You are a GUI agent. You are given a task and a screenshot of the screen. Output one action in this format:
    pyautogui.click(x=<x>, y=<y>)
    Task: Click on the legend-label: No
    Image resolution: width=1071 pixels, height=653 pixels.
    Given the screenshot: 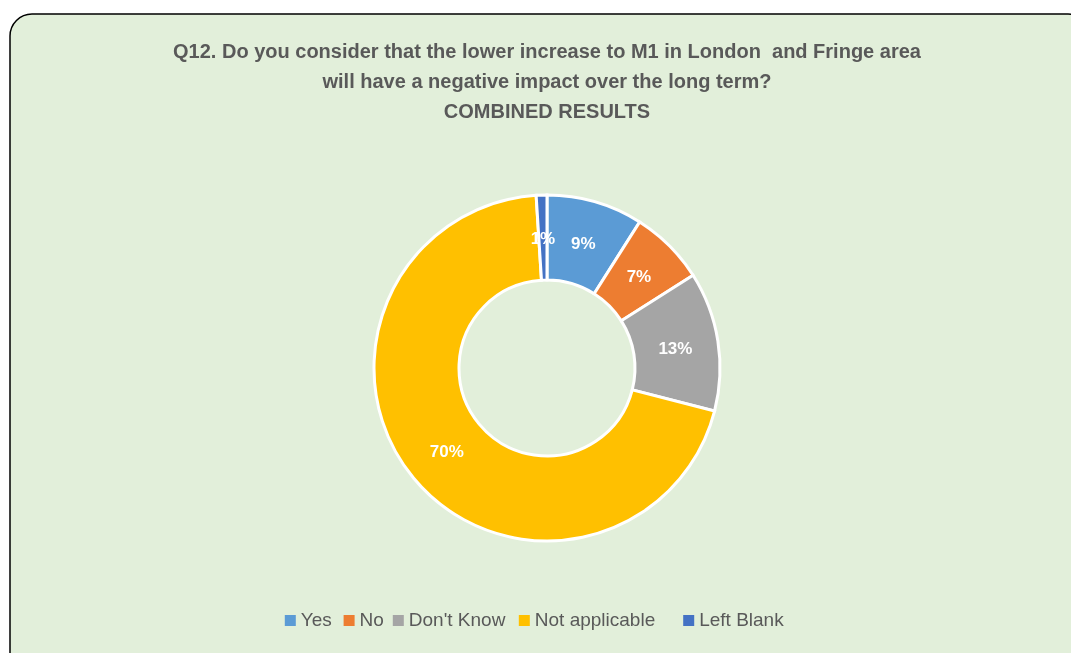 What is the action you would take?
    pyautogui.click(x=371, y=619)
    